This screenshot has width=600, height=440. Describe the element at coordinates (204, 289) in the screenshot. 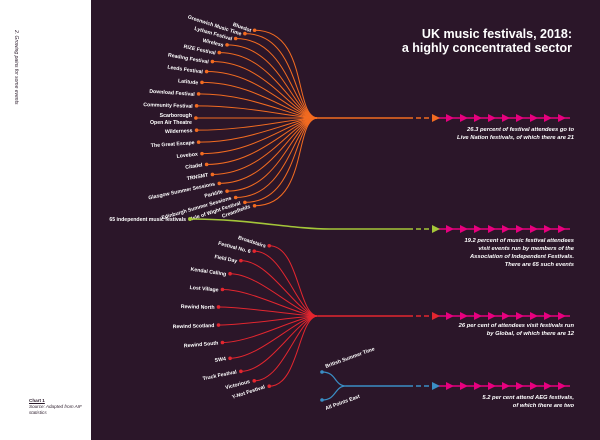

I see `festival-label: Lost Village` at that location.